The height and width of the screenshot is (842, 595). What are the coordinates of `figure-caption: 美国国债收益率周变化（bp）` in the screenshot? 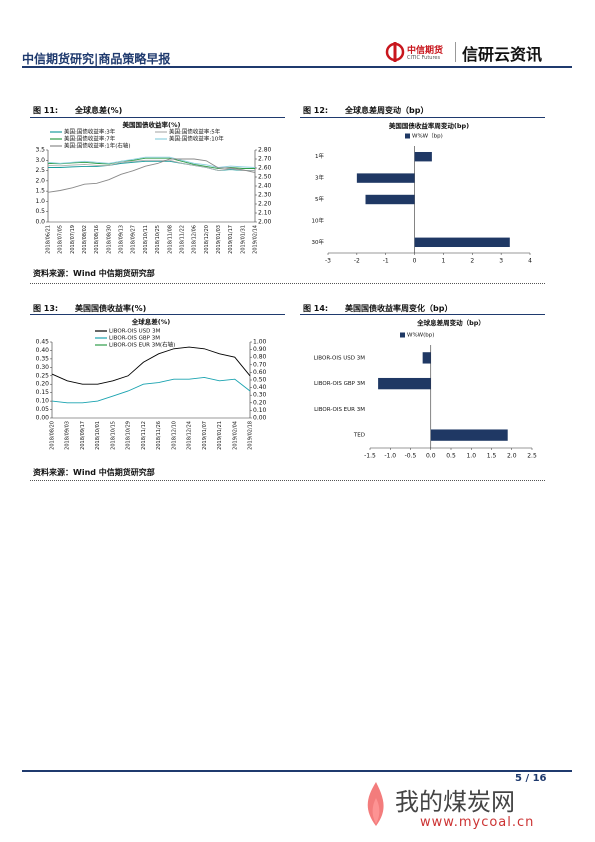 It's located at (399, 308).